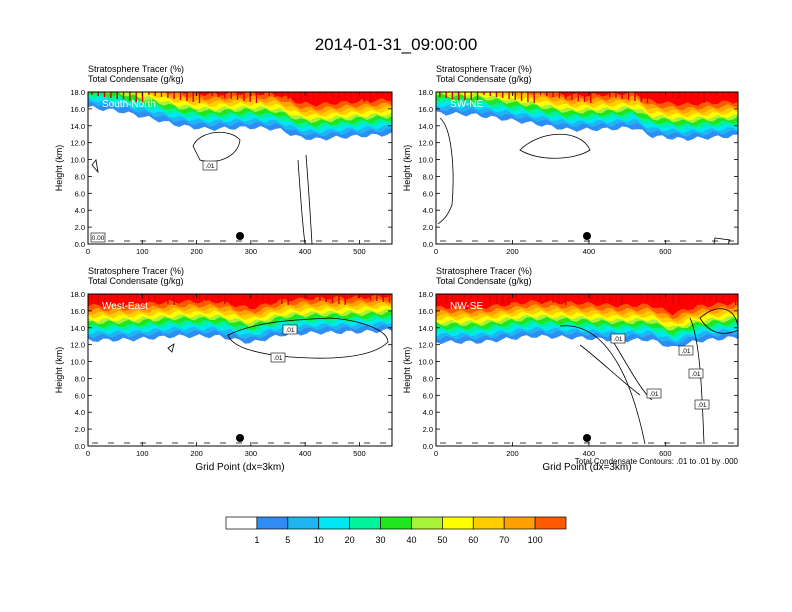 The height and width of the screenshot is (612, 792). What do you see at coordinates (484, 79) in the screenshot?
I see `panel-subtitle: Total Condensate (g/kg)` at bounding box center [484, 79].